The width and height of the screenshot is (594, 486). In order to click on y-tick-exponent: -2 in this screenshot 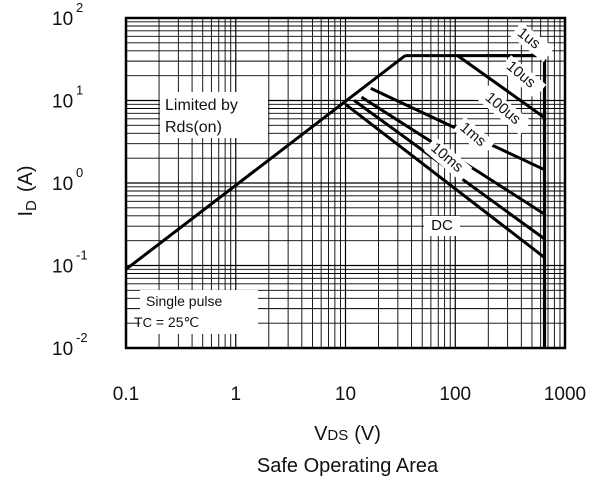, I will do `click(82, 337)`.